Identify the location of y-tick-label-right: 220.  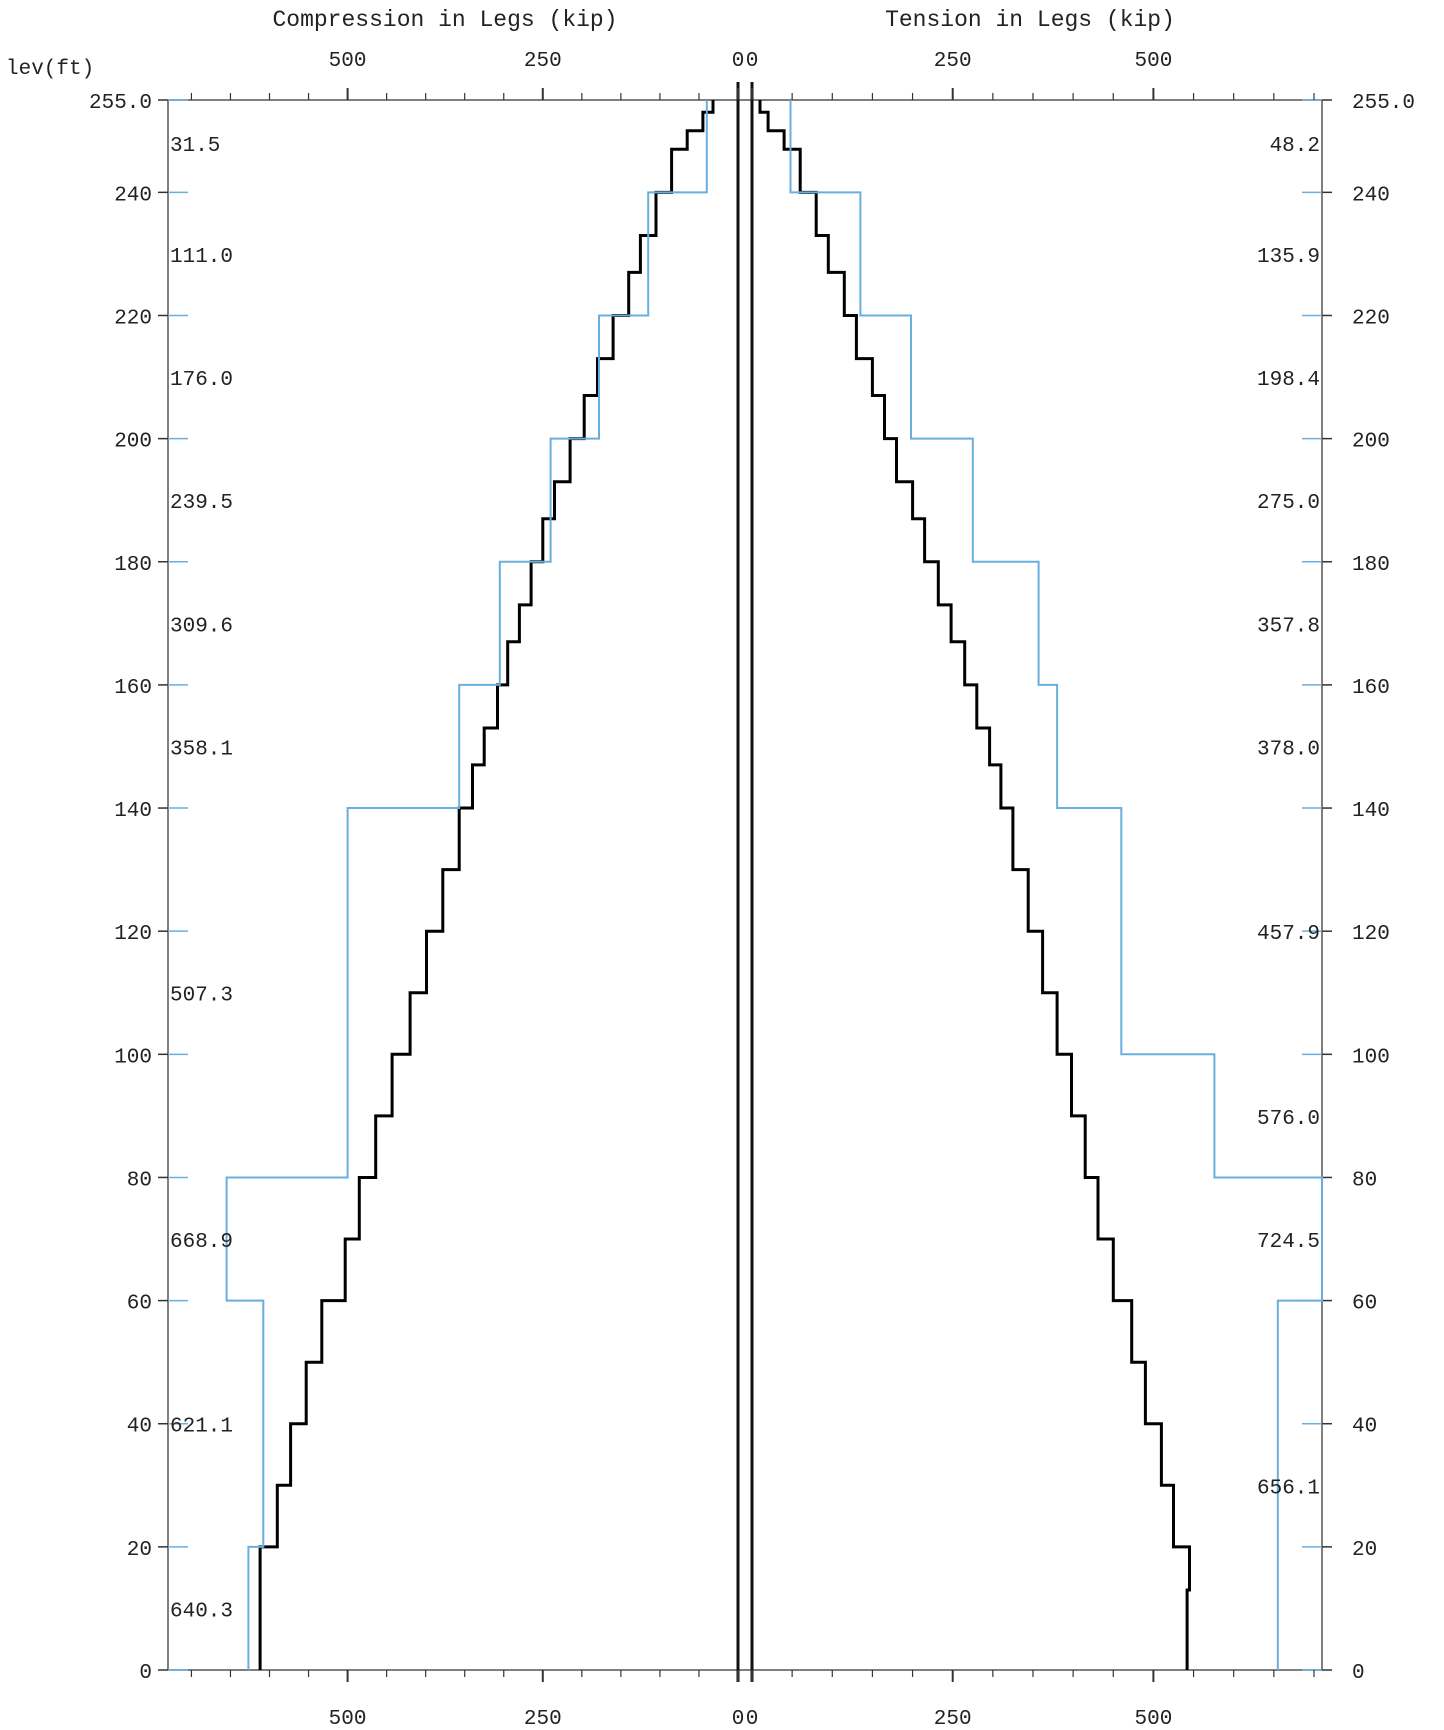
(1371, 318).